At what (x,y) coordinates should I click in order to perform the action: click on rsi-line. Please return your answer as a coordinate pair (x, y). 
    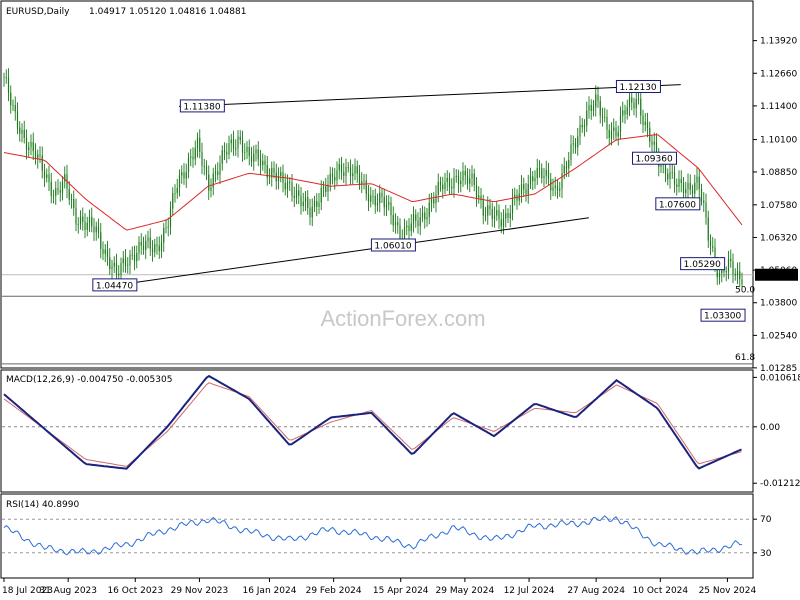
    Looking at the image, I should click on (373, 535).